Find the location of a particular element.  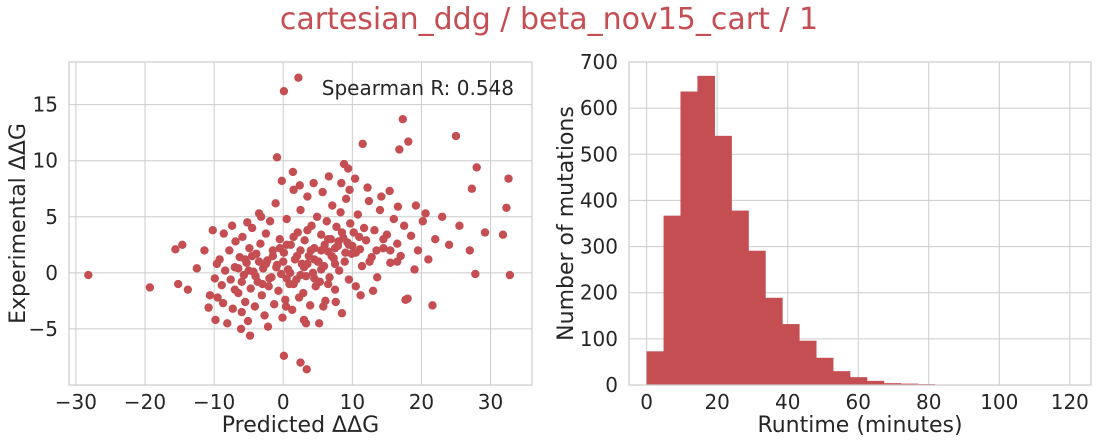

histogram-x-tick-label: 20 is located at coordinates (716, 402).